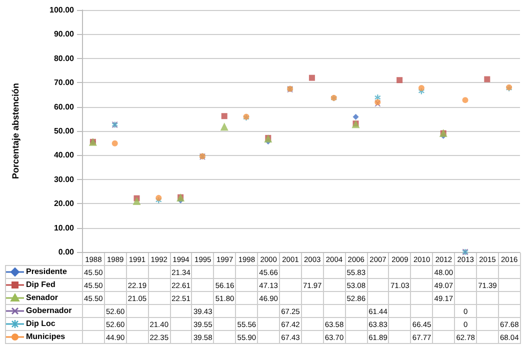  I want to click on y-tick-label: 100.00, so click(62, 10).